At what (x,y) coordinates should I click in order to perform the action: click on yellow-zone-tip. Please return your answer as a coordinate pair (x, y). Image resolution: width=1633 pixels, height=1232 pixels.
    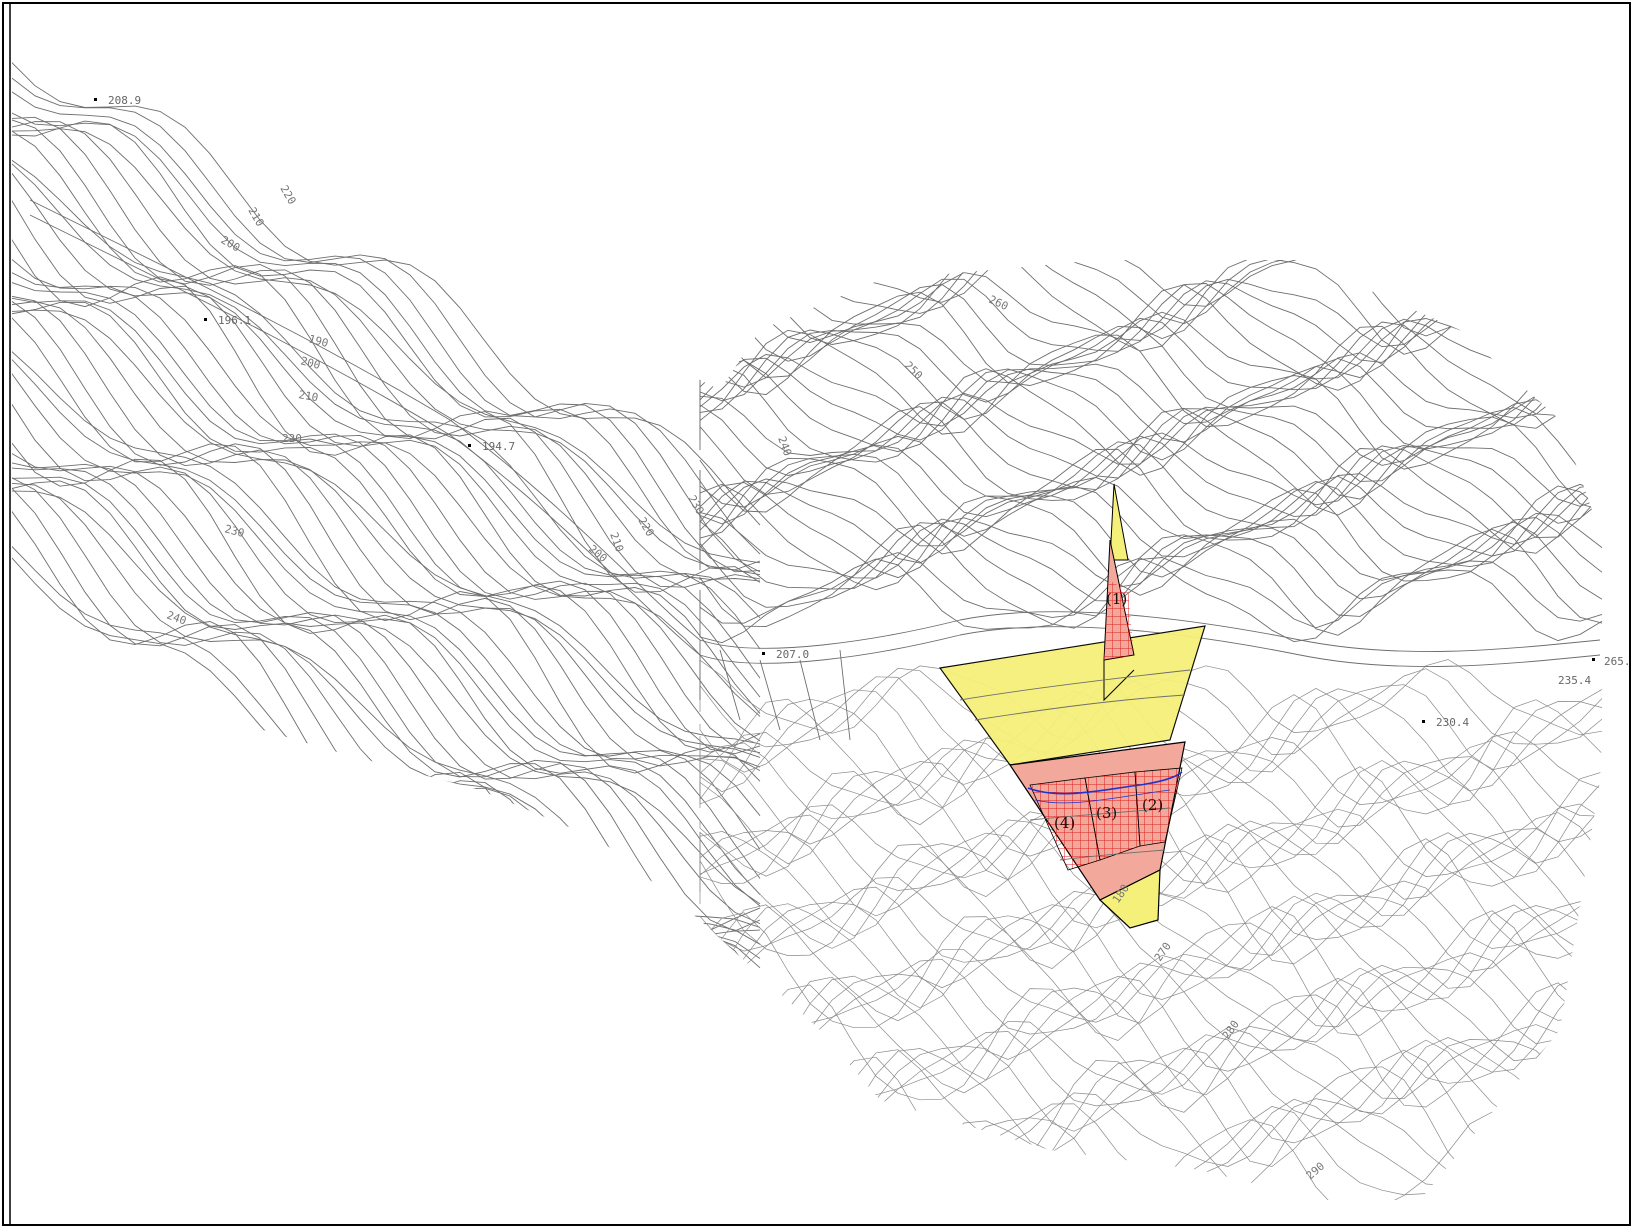
    Looking at the image, I should click on (1129, 899).